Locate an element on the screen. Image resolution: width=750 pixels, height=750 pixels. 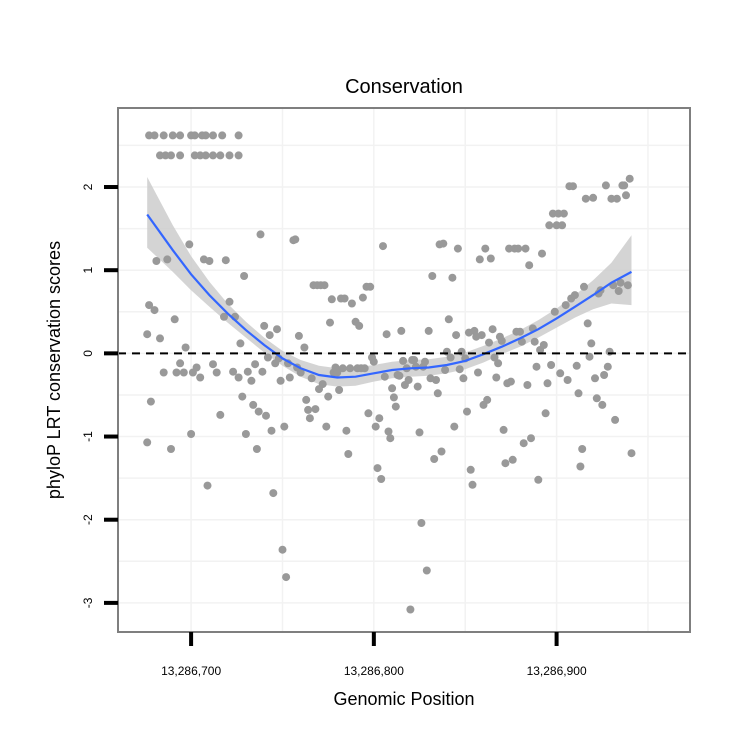
y-tick-label: -3 is located at coordinates (88, 602).